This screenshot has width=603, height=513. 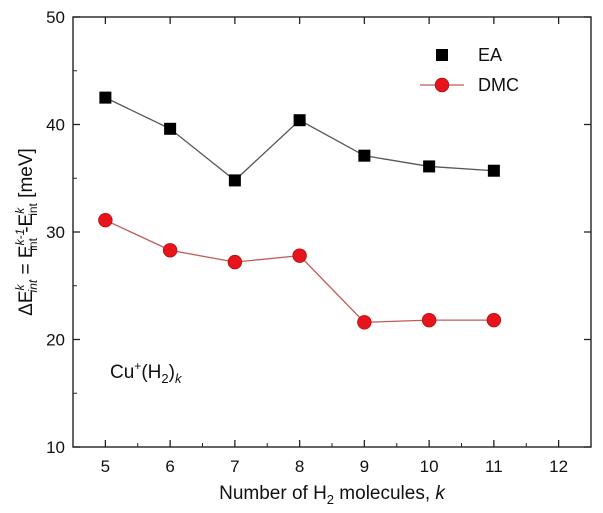 What do you see at coordinates (55, 340) in the screenshot?
I see `y-tick-label: 20` at bounding box center [55, 340].